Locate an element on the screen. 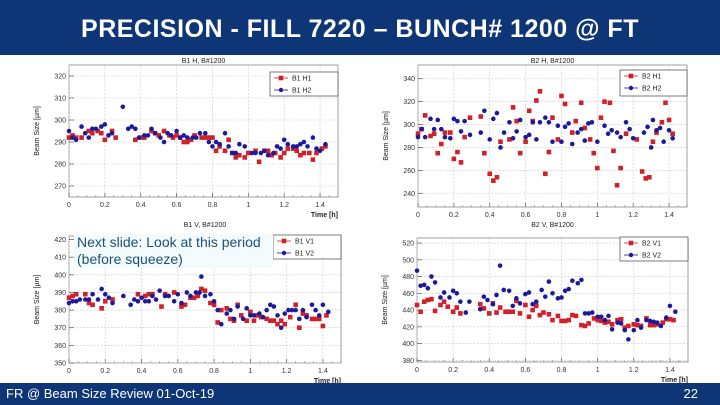 This screenshot has width=720, height=405. y-tick-label: 520 is located at coordinates (408, 244).